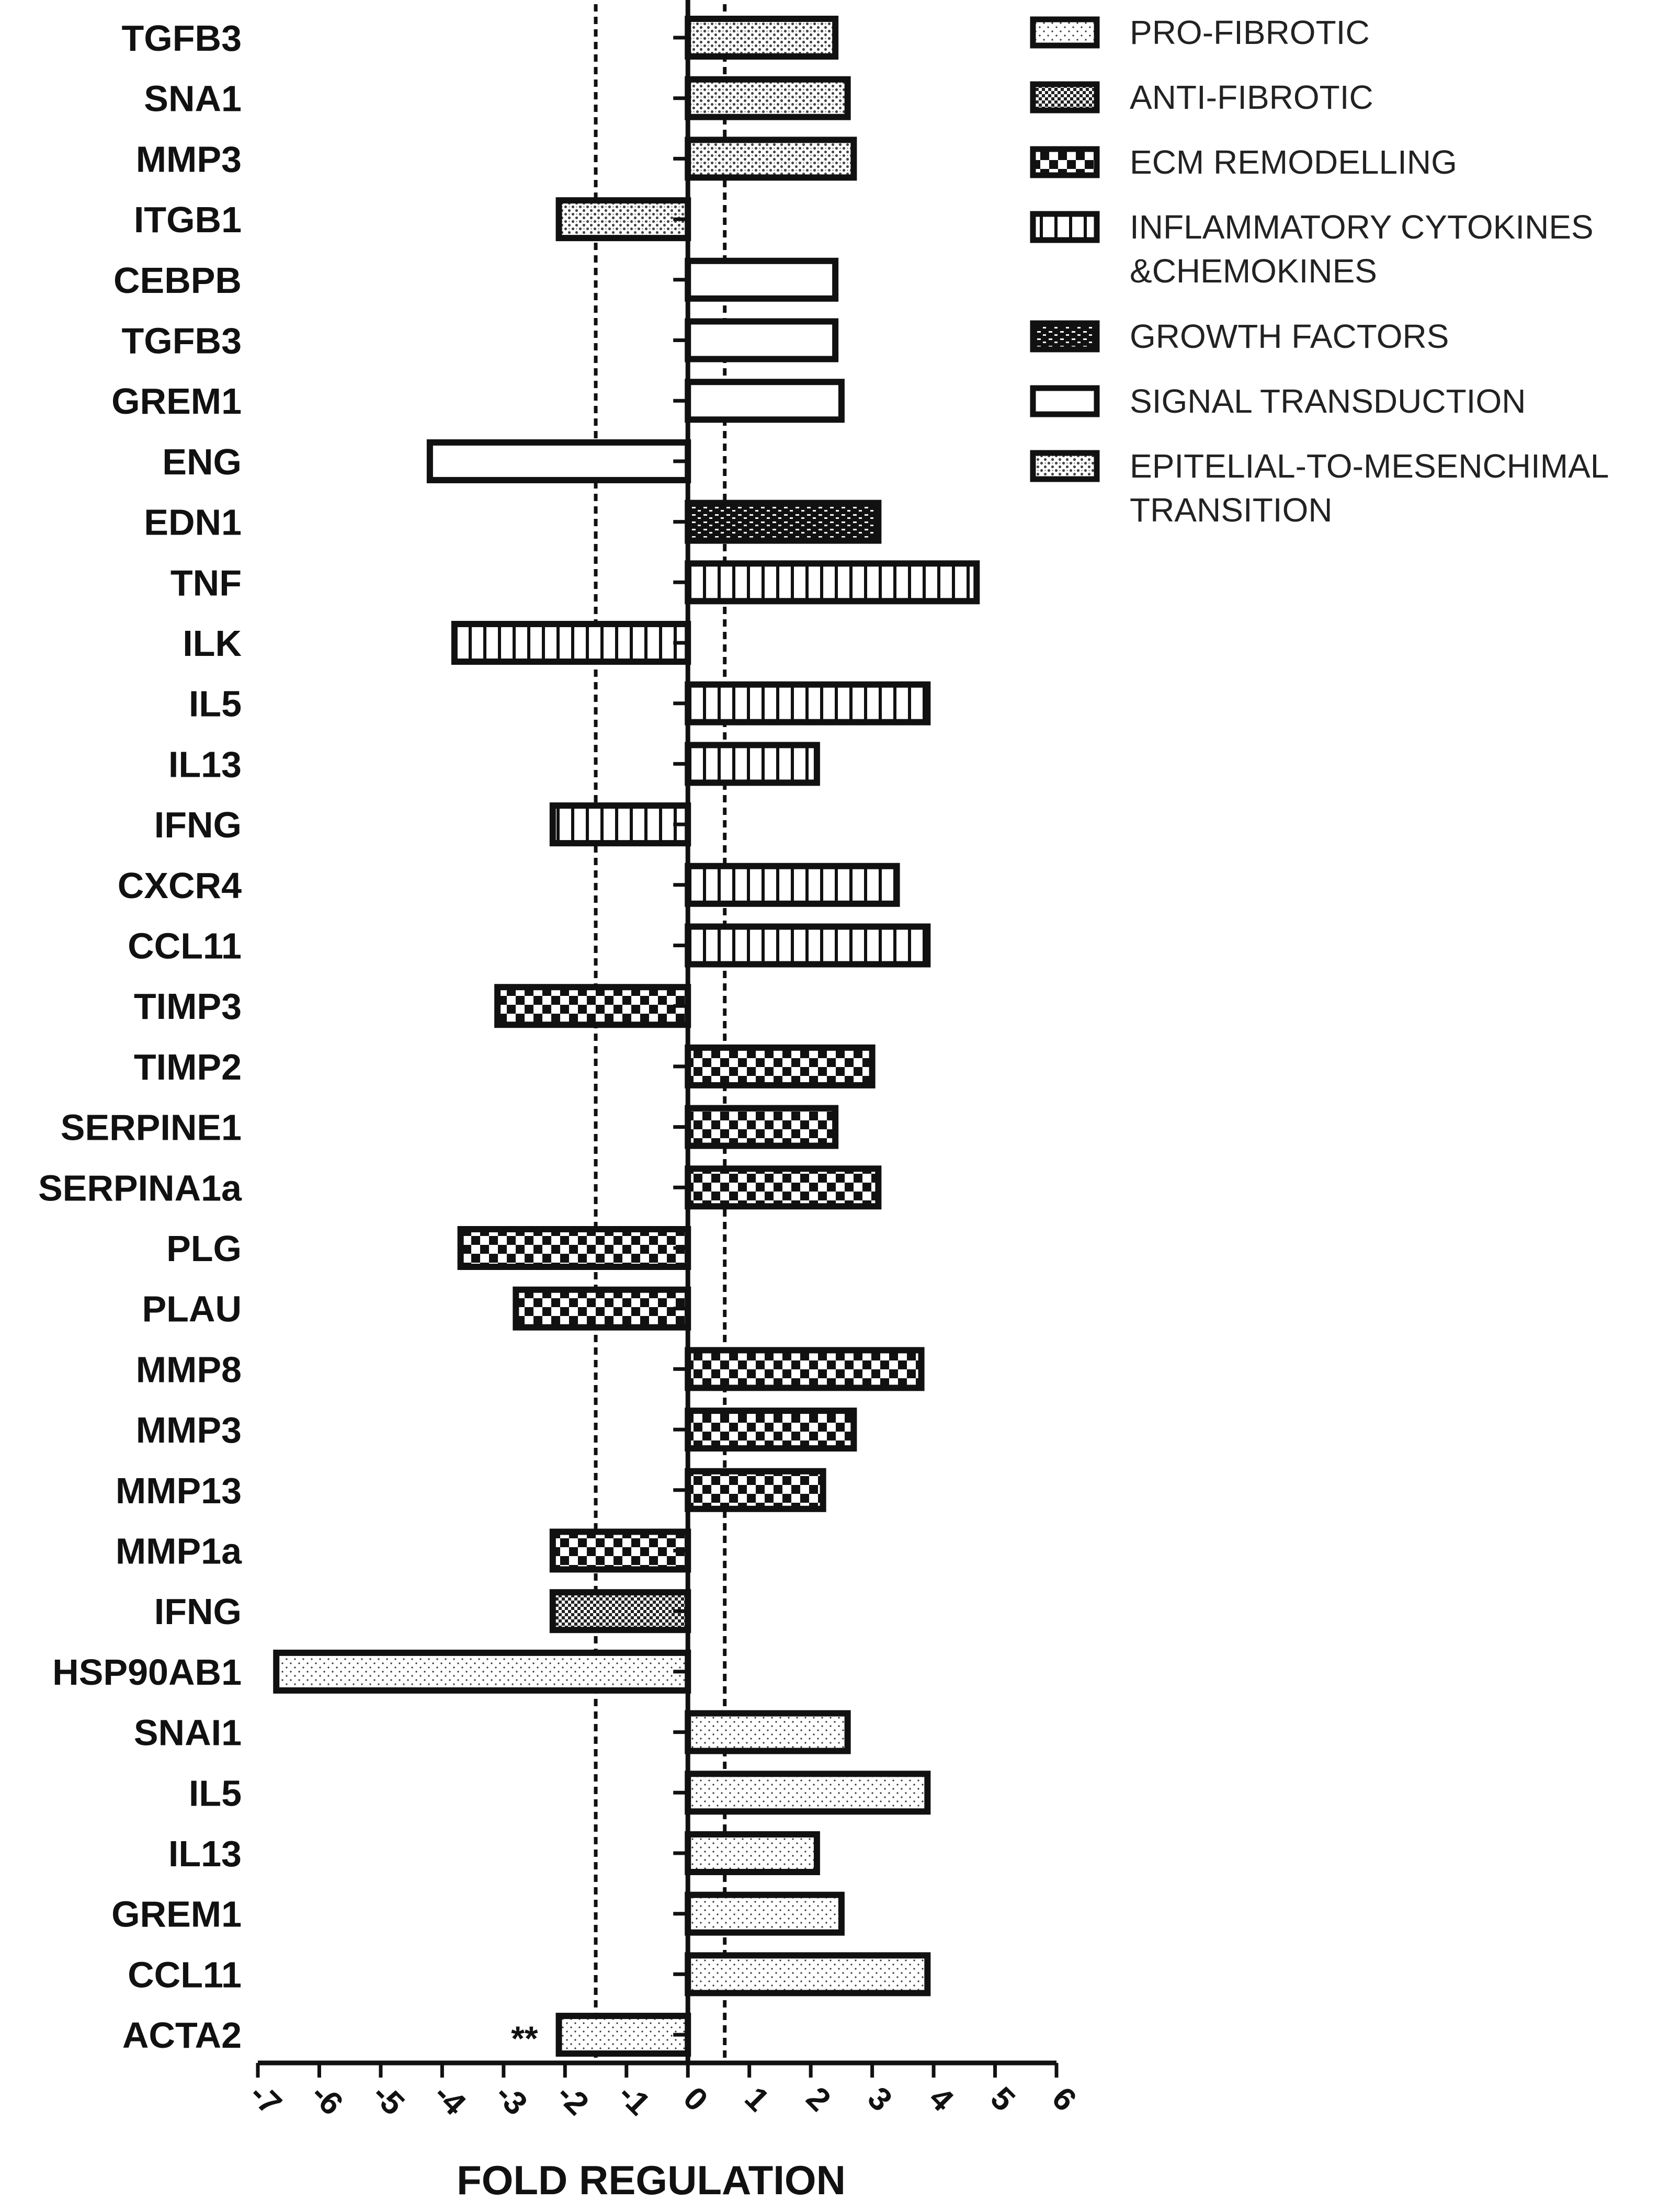  I want to click on gene-label: TIMP3, so click(188, 1006).